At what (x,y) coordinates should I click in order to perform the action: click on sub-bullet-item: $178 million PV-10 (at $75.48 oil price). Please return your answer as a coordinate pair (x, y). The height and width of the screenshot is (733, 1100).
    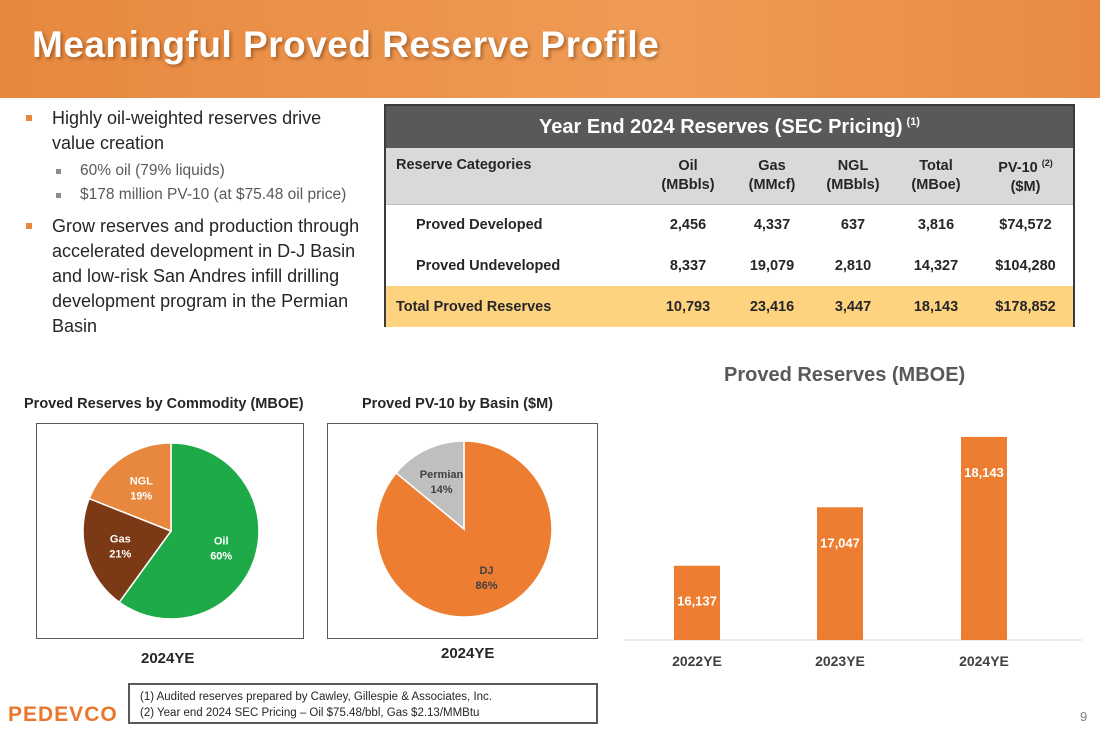
    Looking at the image, I should click on (192, 195).